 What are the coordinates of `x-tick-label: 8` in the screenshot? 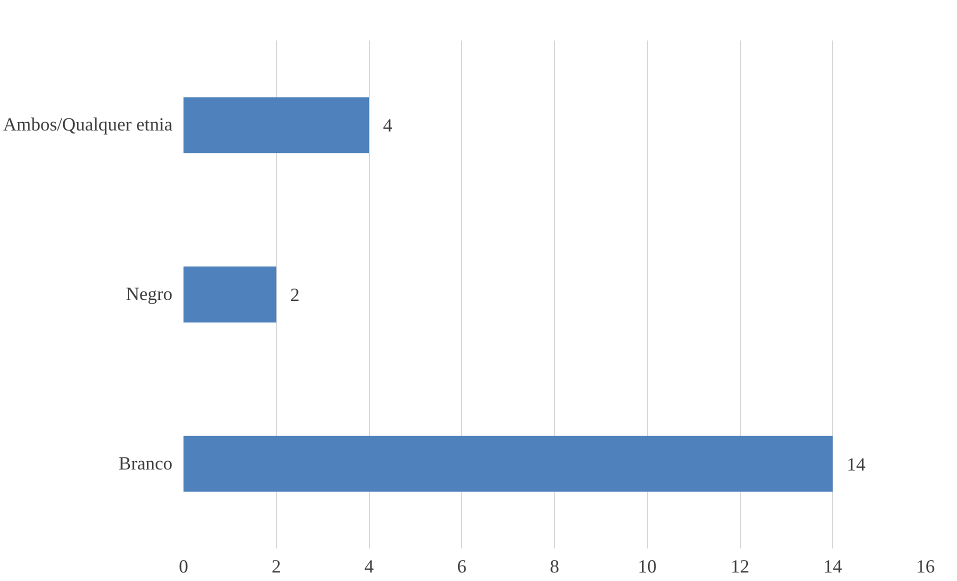 It's located at (555, 567).